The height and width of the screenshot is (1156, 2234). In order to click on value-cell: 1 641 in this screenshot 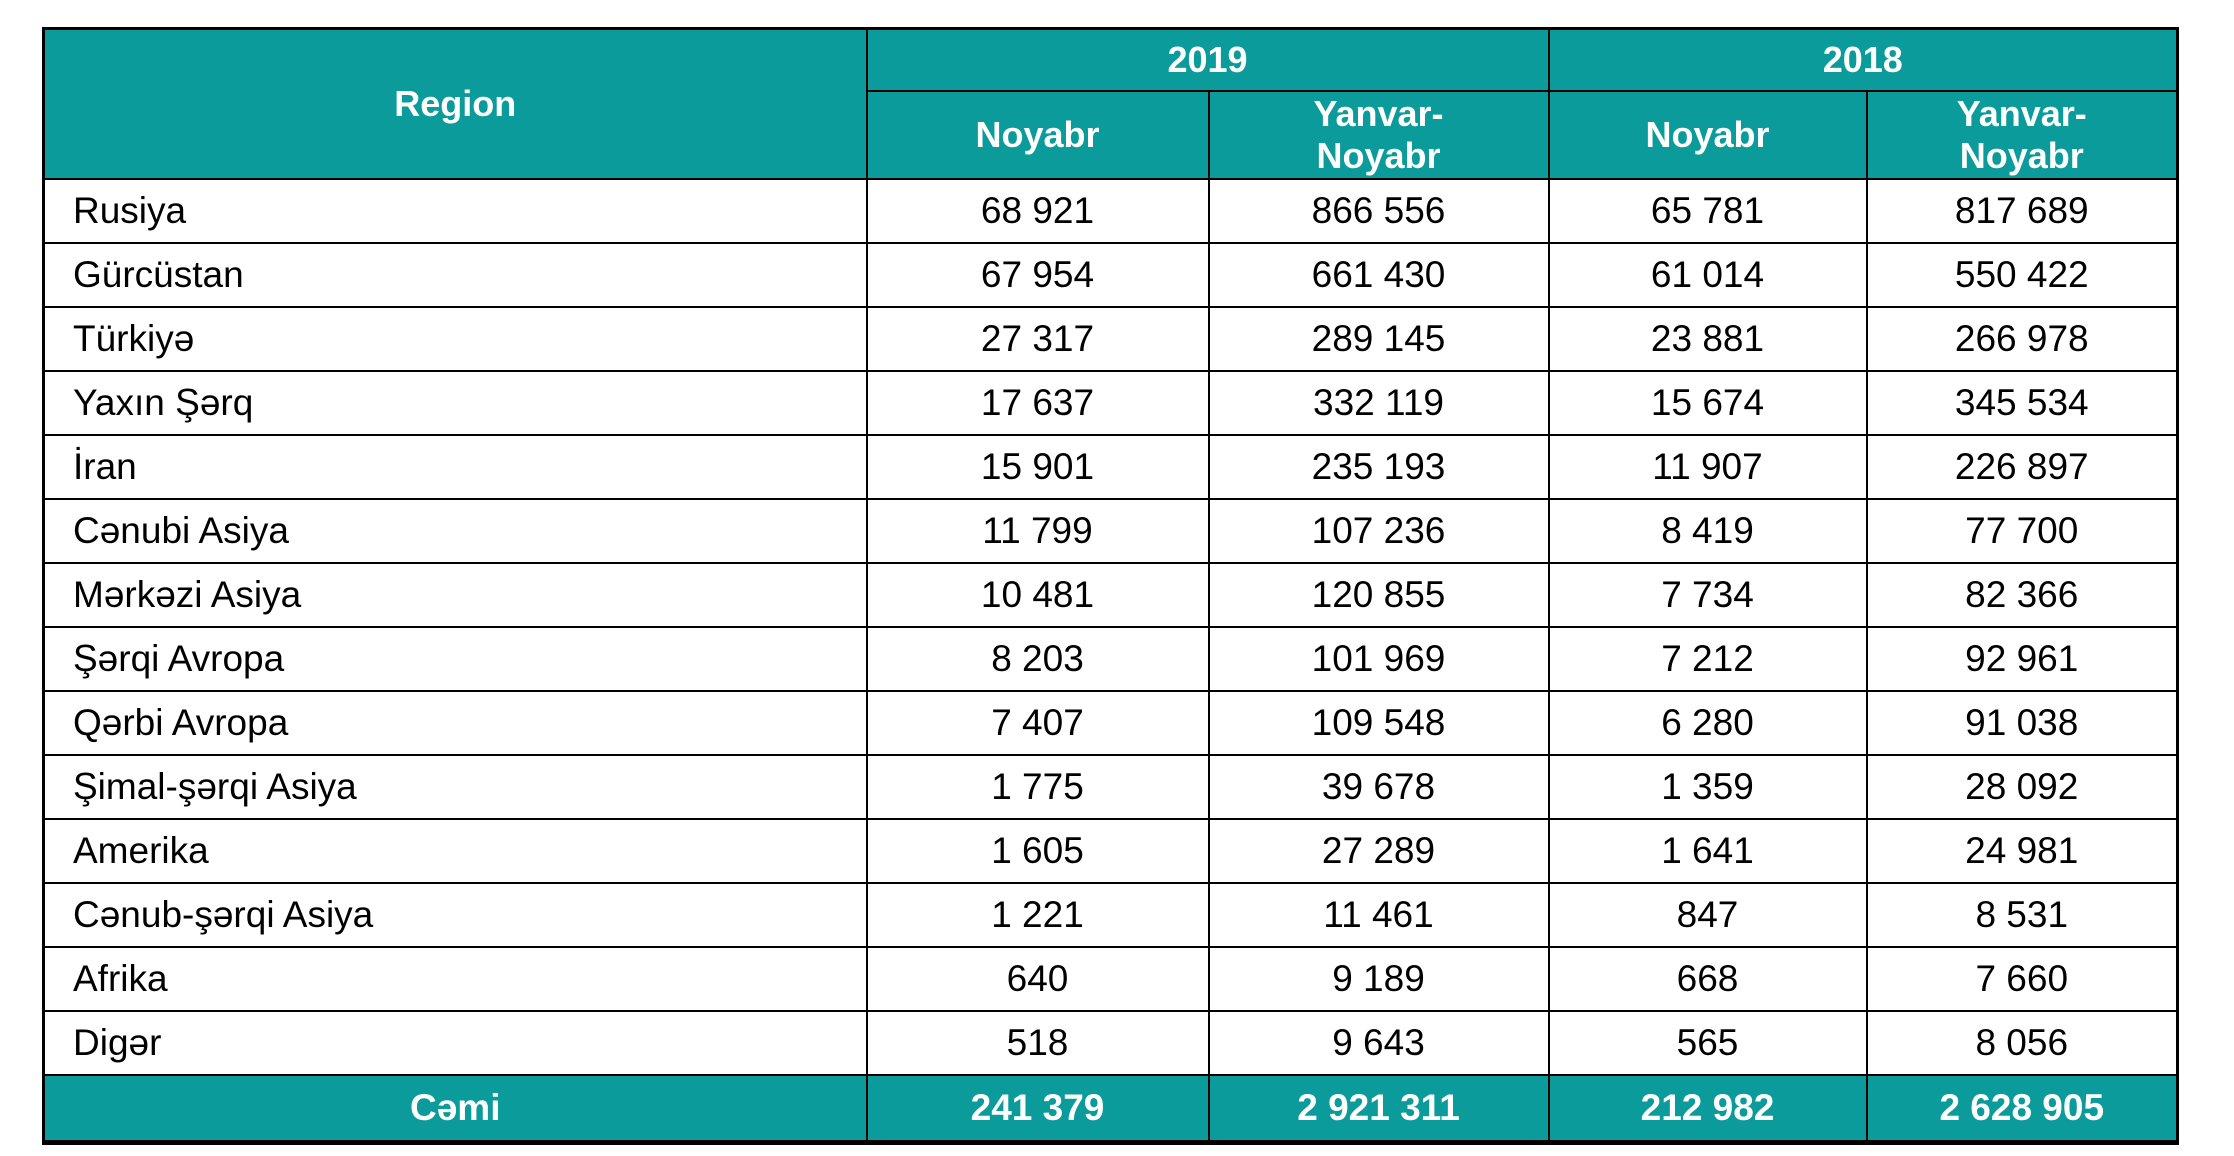, I will do `click(1707, 851)`.